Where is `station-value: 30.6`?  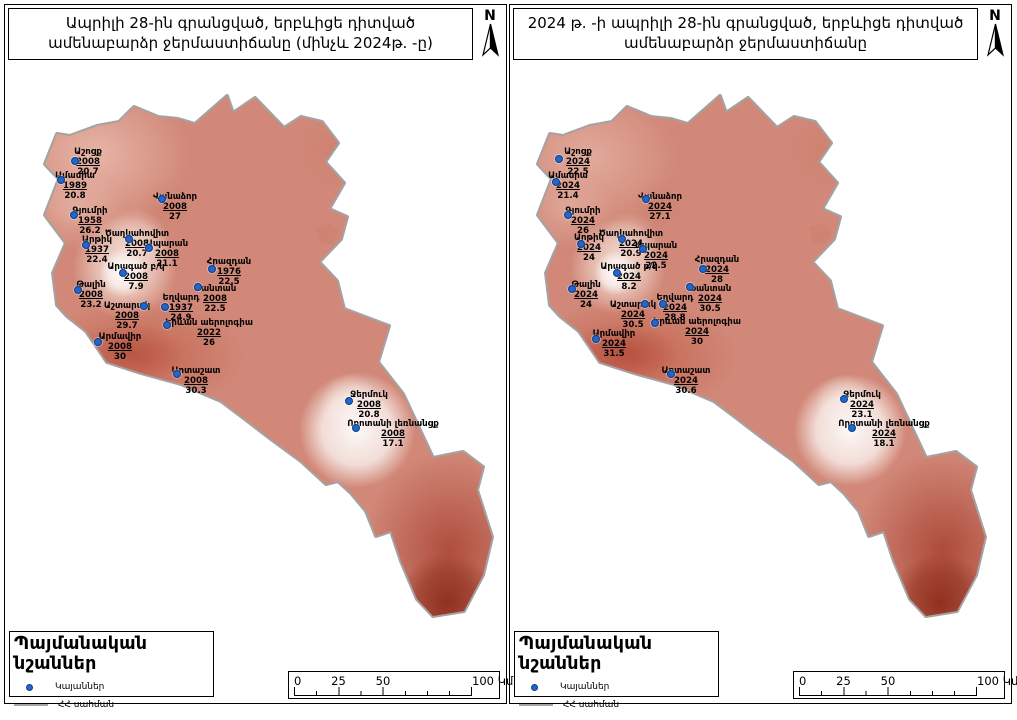 station-value: 30.6 is located at coordinates (686, 391).